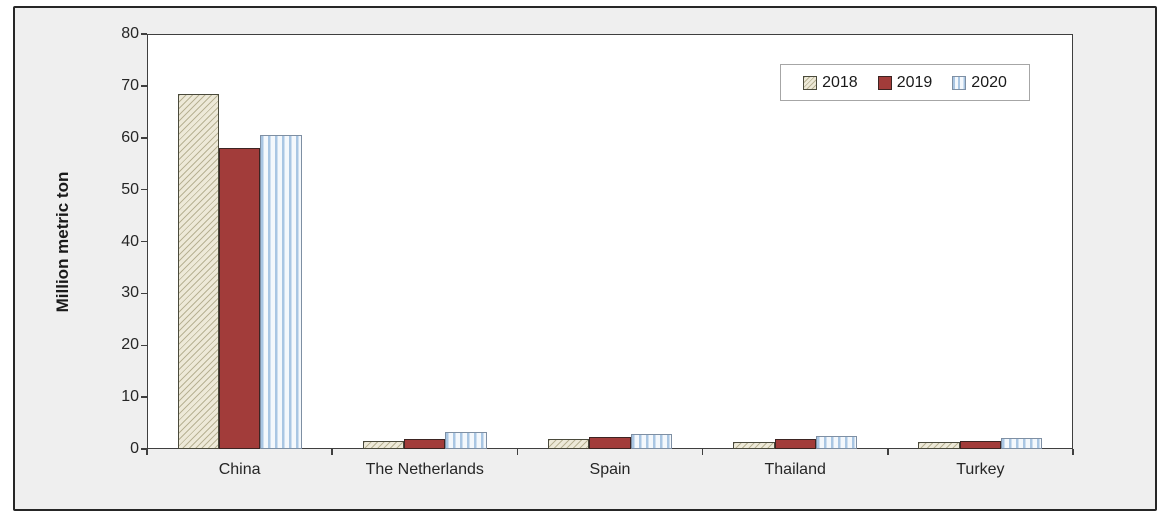 Image resolution: width=1170 pixels, height=519 pixels. What do you see at coordinates (610, 443) in the screenshot?
I see `bar-2019-spain` at bounding box center [610, 443].